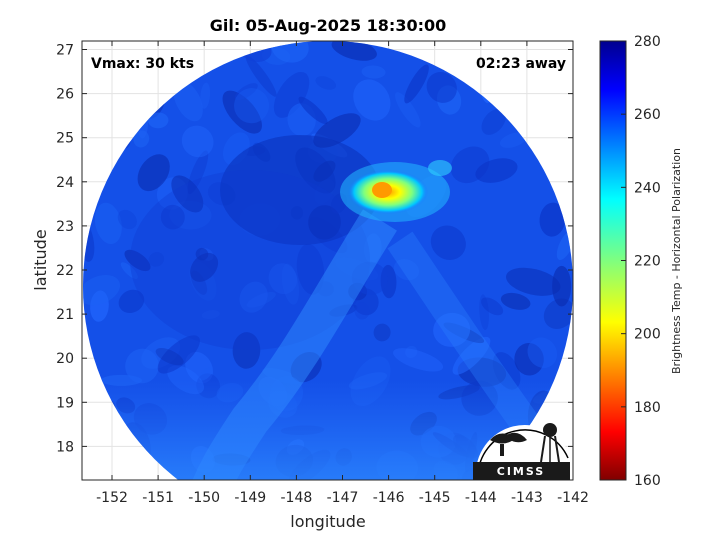 The height and width of the screenshot is (540, 720). Describe the element at coordinates (327, 521) in the screenshot. I see `x-axis-label: longitude` at that location.